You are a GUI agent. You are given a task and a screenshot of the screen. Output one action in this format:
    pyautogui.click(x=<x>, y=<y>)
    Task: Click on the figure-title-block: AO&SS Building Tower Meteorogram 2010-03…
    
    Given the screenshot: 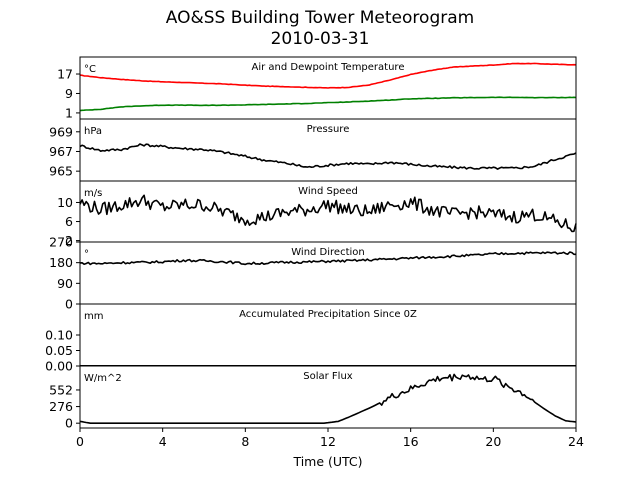 What is the action you would take?
    pyautogui.click(x=320, y=29)
    